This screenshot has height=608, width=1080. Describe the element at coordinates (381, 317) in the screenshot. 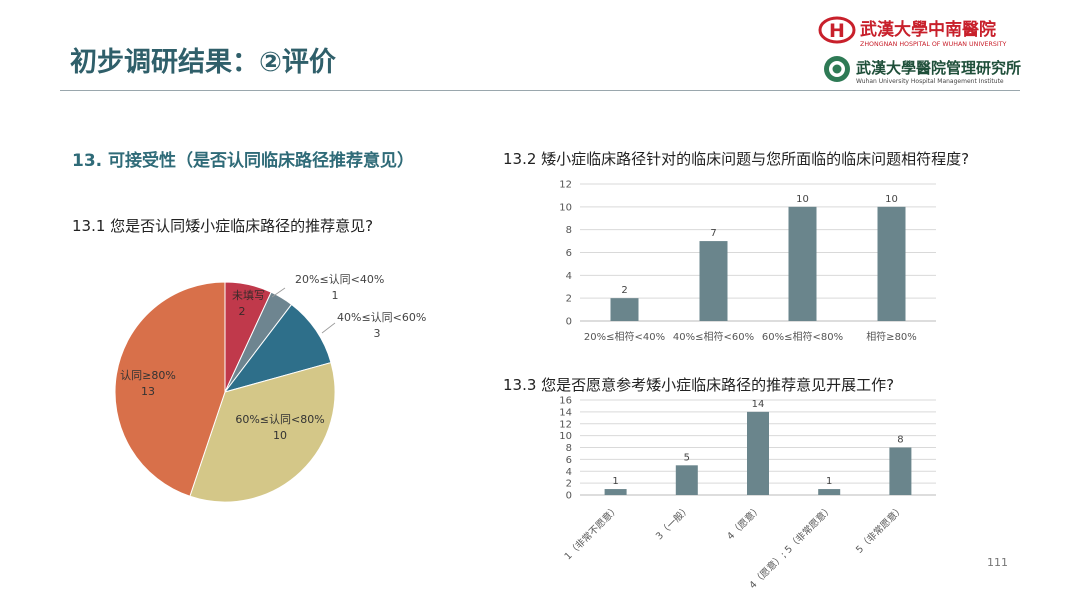

I see `pie-slice-label: 40%≤认同<60%` at that location.